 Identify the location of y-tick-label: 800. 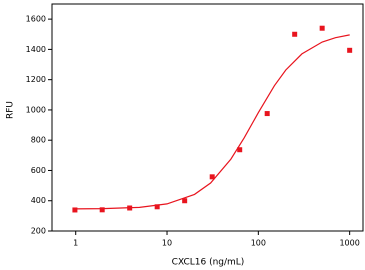
(38, 140).